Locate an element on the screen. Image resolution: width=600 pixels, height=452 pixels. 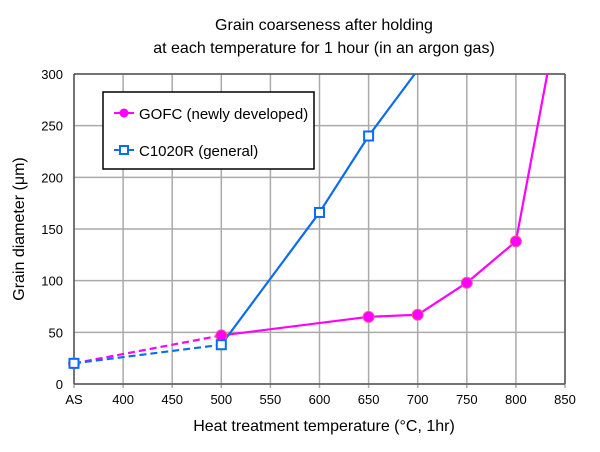
y-tick-label: 250 is located at coordinates (52, 126).